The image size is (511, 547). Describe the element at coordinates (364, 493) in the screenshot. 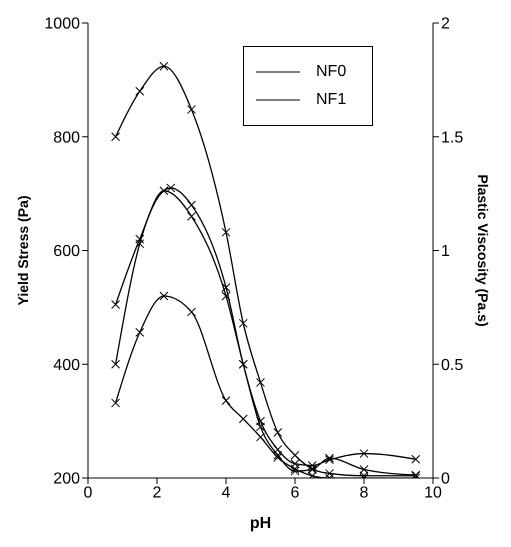

I see `x-tick-label: 8` at that location.